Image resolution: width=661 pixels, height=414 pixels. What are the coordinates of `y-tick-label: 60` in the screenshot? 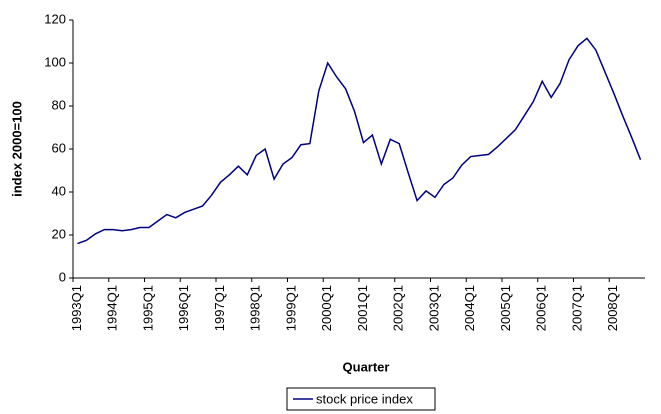 It's located at (59, 147).